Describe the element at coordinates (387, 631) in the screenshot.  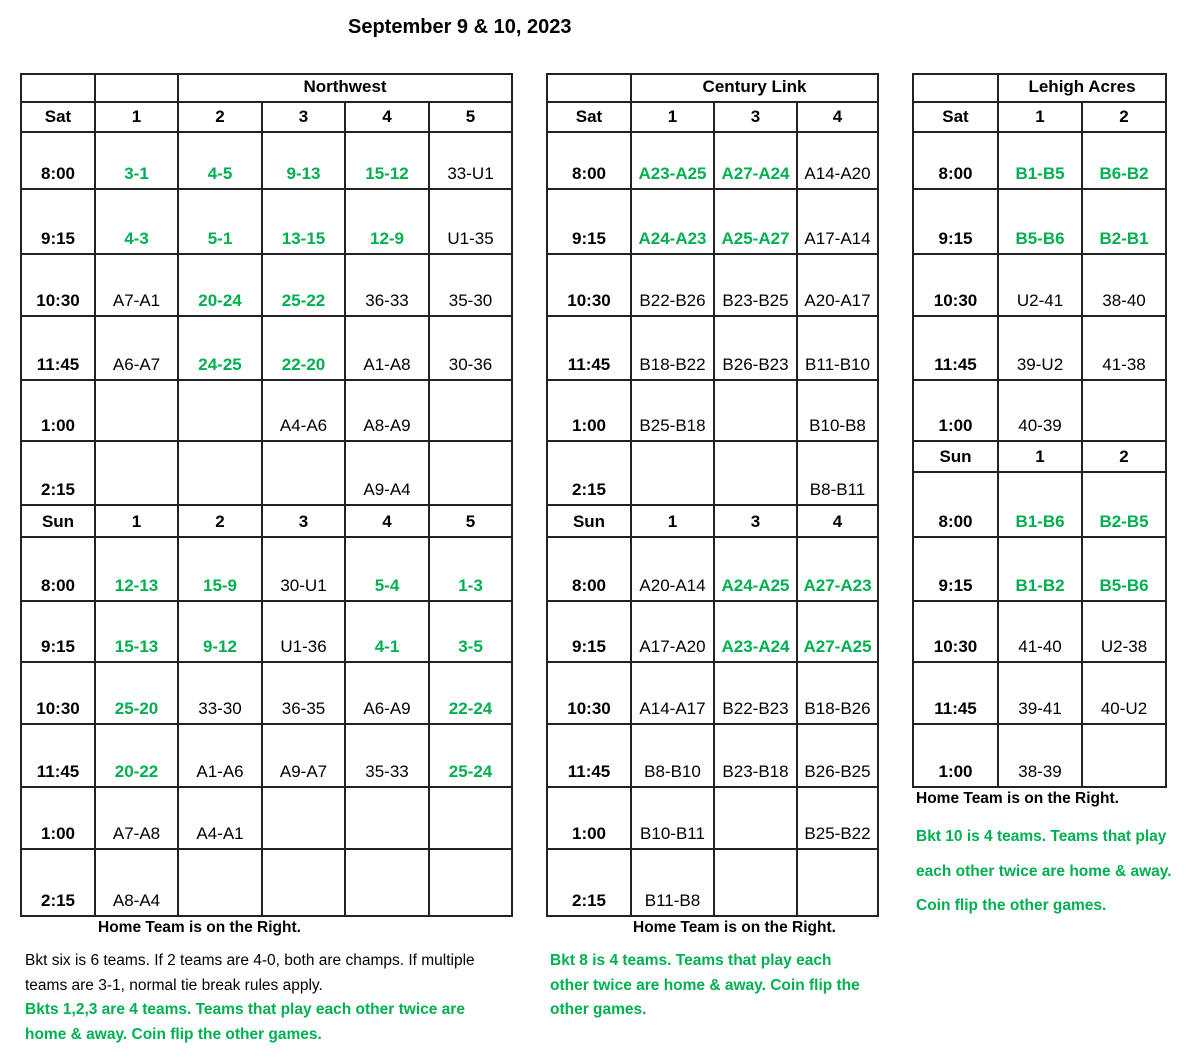
I see `game-cell: 4-1` at that location.